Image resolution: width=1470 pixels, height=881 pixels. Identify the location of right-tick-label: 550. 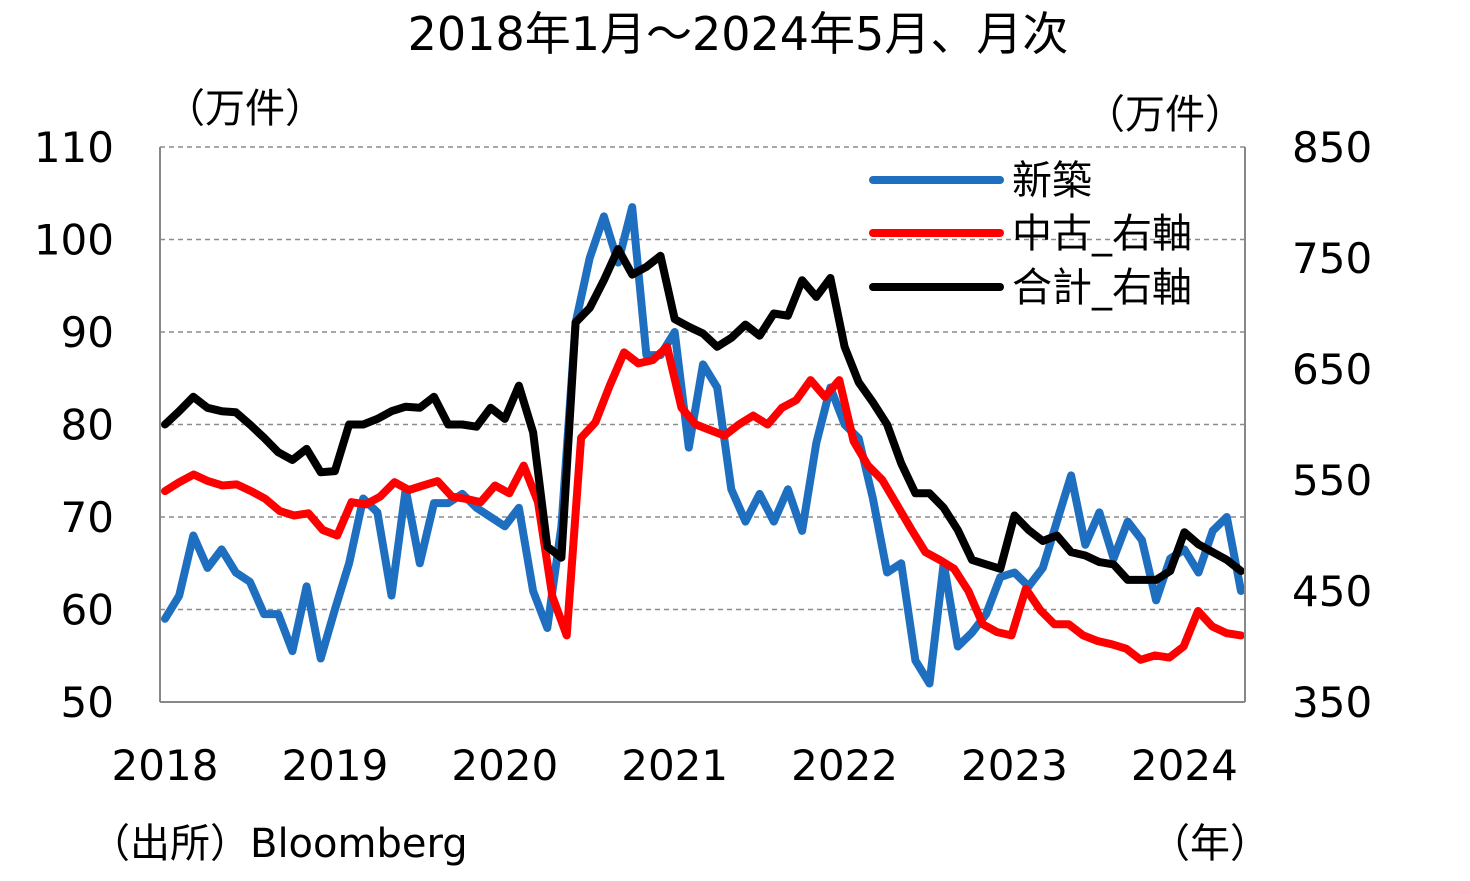
(1332, 480).